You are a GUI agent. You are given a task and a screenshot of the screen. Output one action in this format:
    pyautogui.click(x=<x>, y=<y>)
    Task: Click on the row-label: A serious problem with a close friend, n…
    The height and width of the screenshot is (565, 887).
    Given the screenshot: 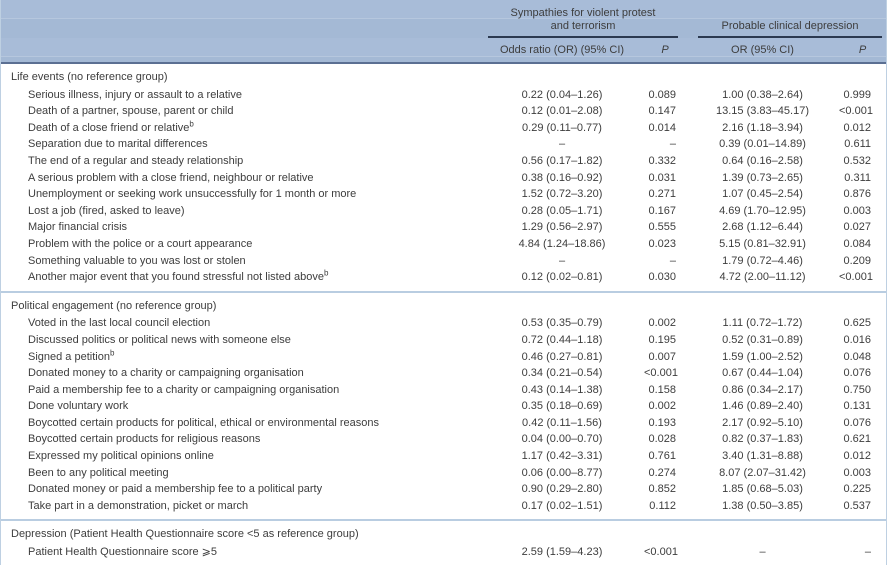 What is the action you would take?
    pyautogui.click(x=171, y=177)
    